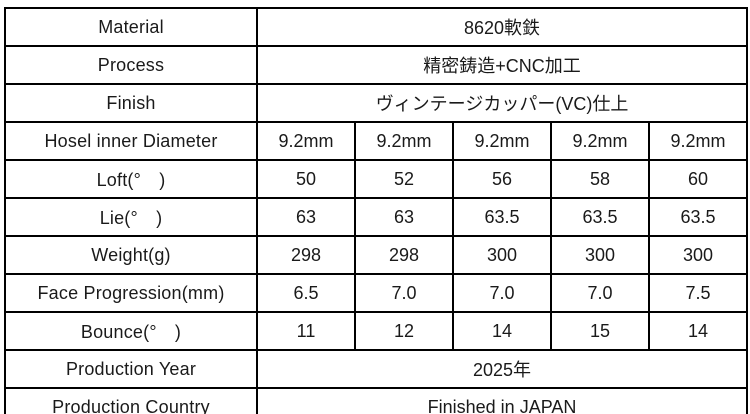  I want to click on cell-weight-3: 300, so click(502, 255).